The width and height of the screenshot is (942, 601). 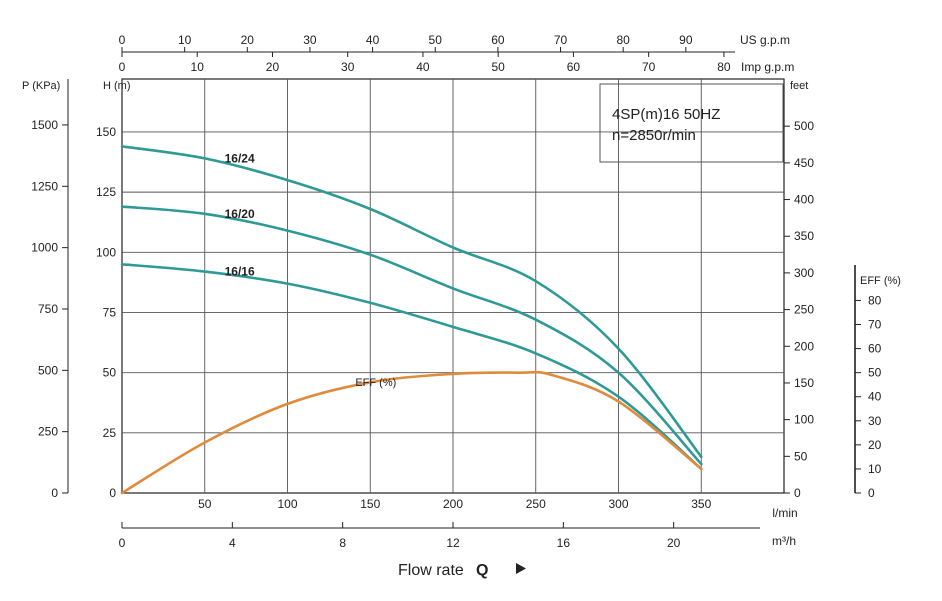 What do you see at coordinates (44, 186) in the screenshot?
I see `kpa-tick-label: 1250` at bounding box center [44, 186].